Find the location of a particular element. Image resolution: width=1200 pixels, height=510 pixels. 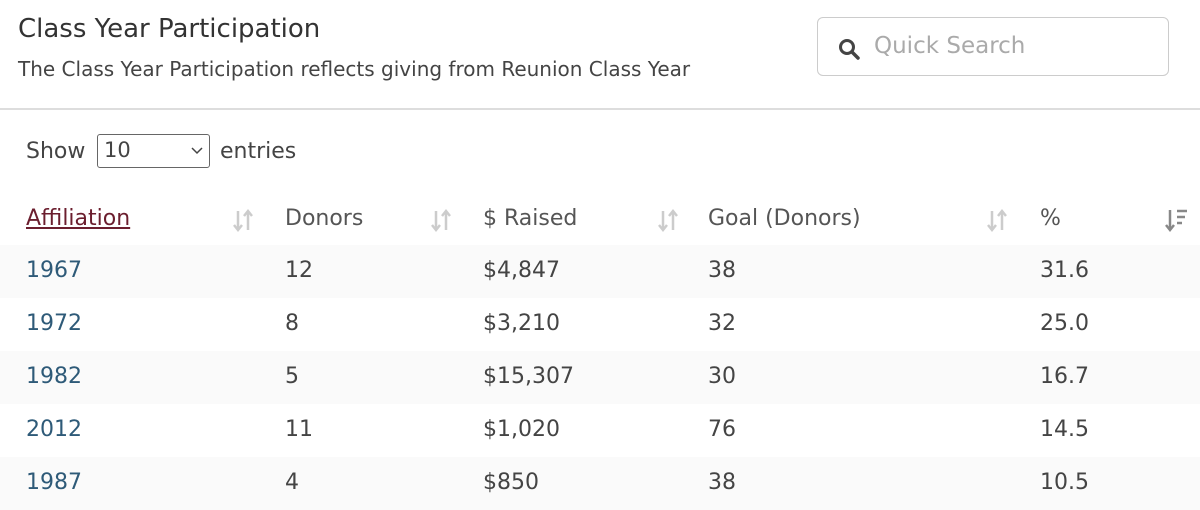

search-placeholder: Quick Search is located at coordinates (950, 46).